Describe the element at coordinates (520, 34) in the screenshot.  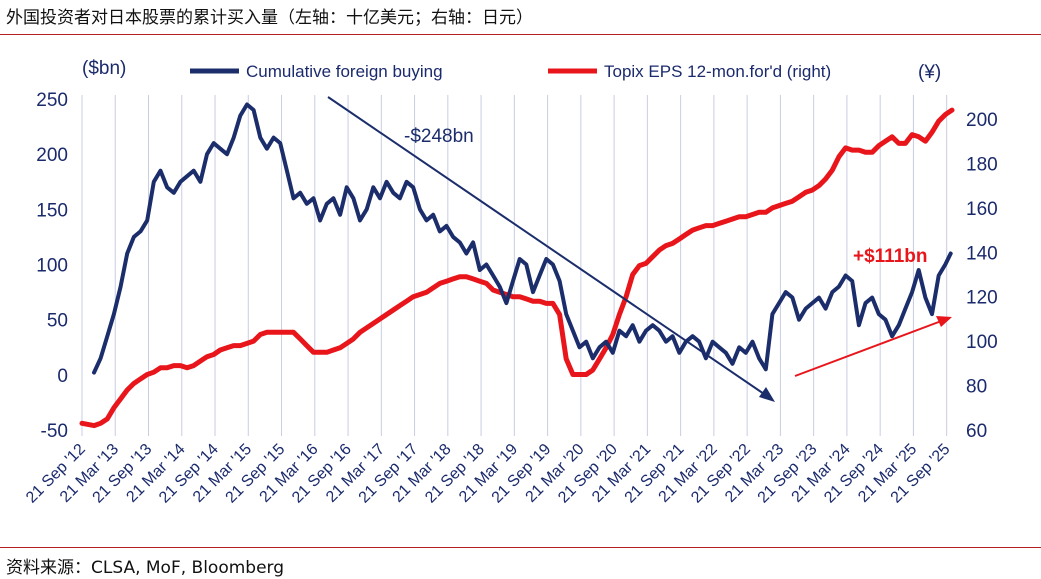
I see `top-divider` at that location.